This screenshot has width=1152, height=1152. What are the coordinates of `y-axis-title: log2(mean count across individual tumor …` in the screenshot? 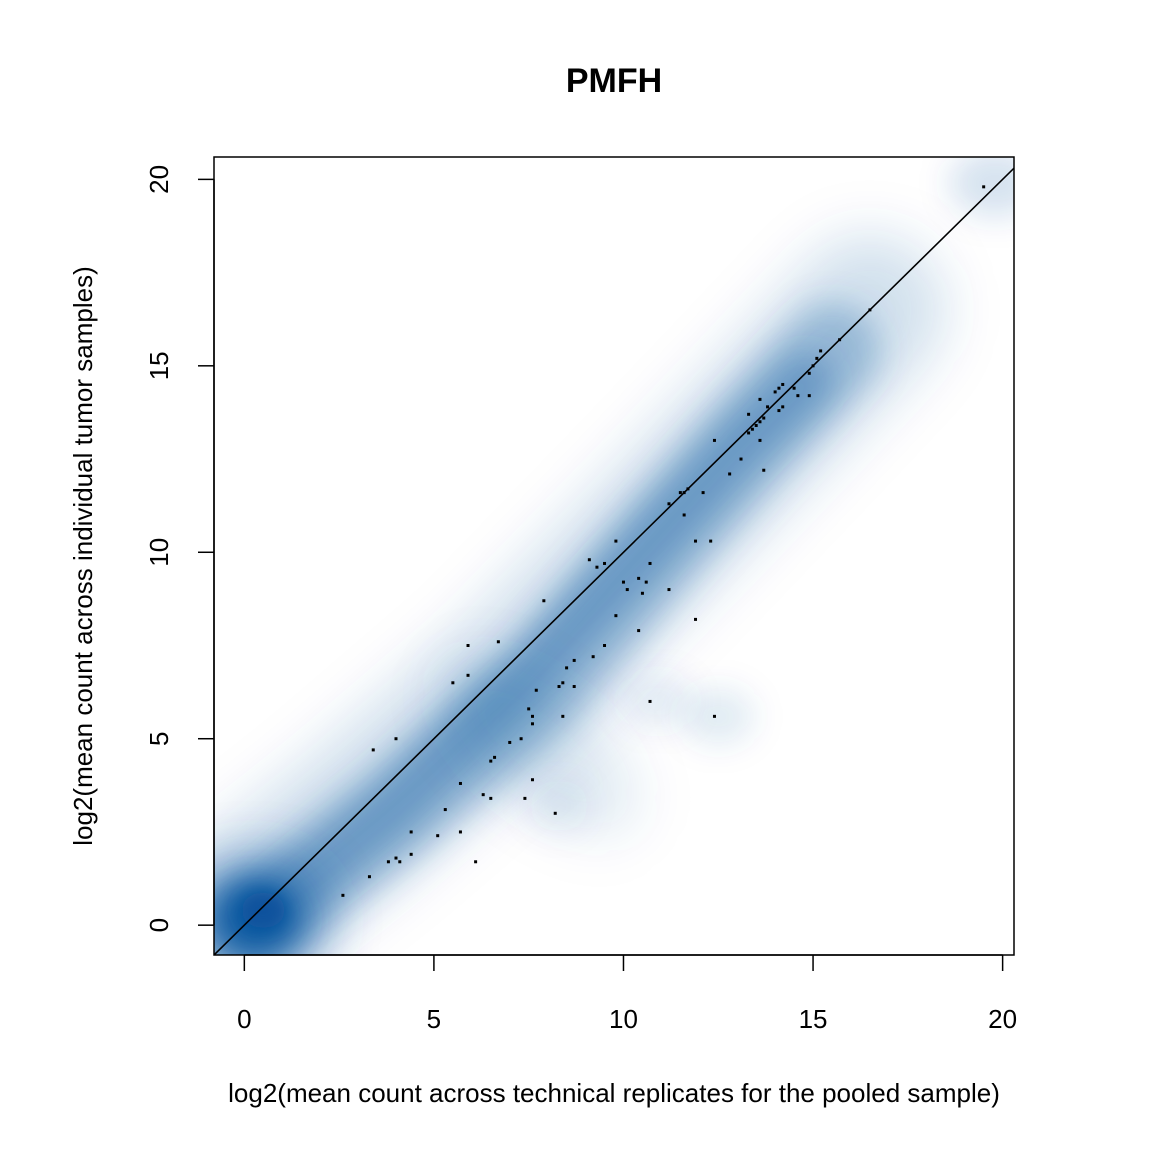 It's located at (83, 556).